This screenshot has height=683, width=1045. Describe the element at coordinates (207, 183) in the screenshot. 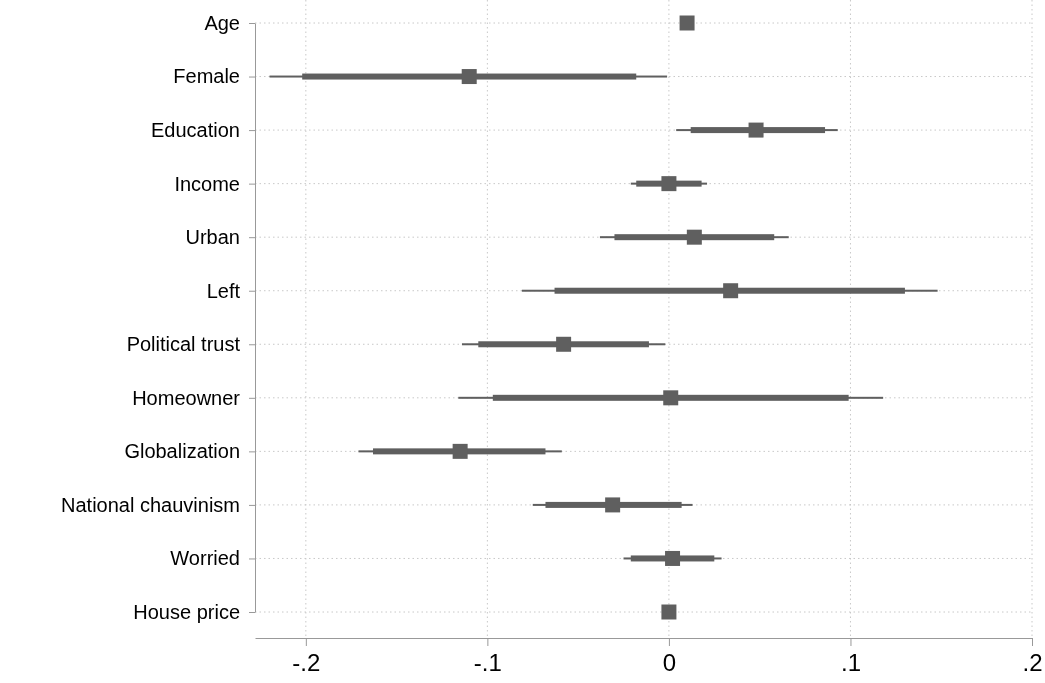

I see `y-tick-label: Income` at that location.